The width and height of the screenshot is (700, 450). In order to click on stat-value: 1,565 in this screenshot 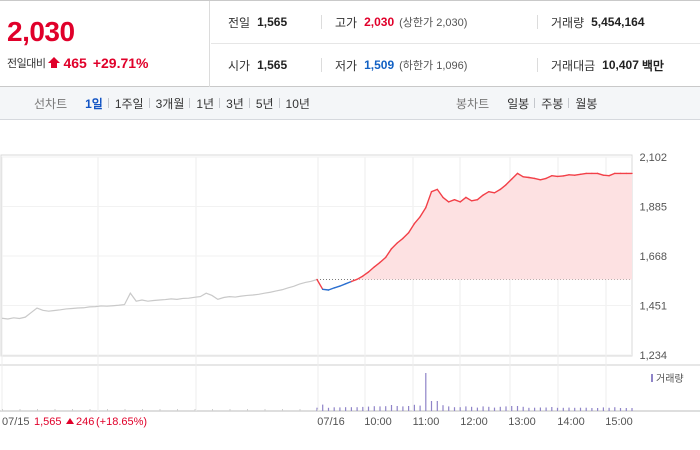, I will do `click(272, 65)`.